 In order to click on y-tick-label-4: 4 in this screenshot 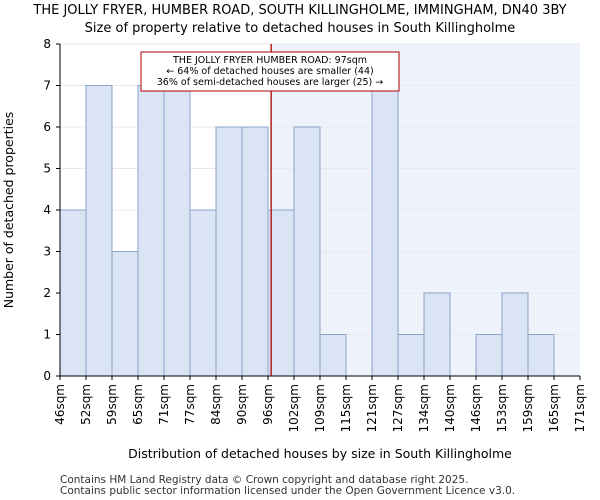, I will do `click(47, 210)`.